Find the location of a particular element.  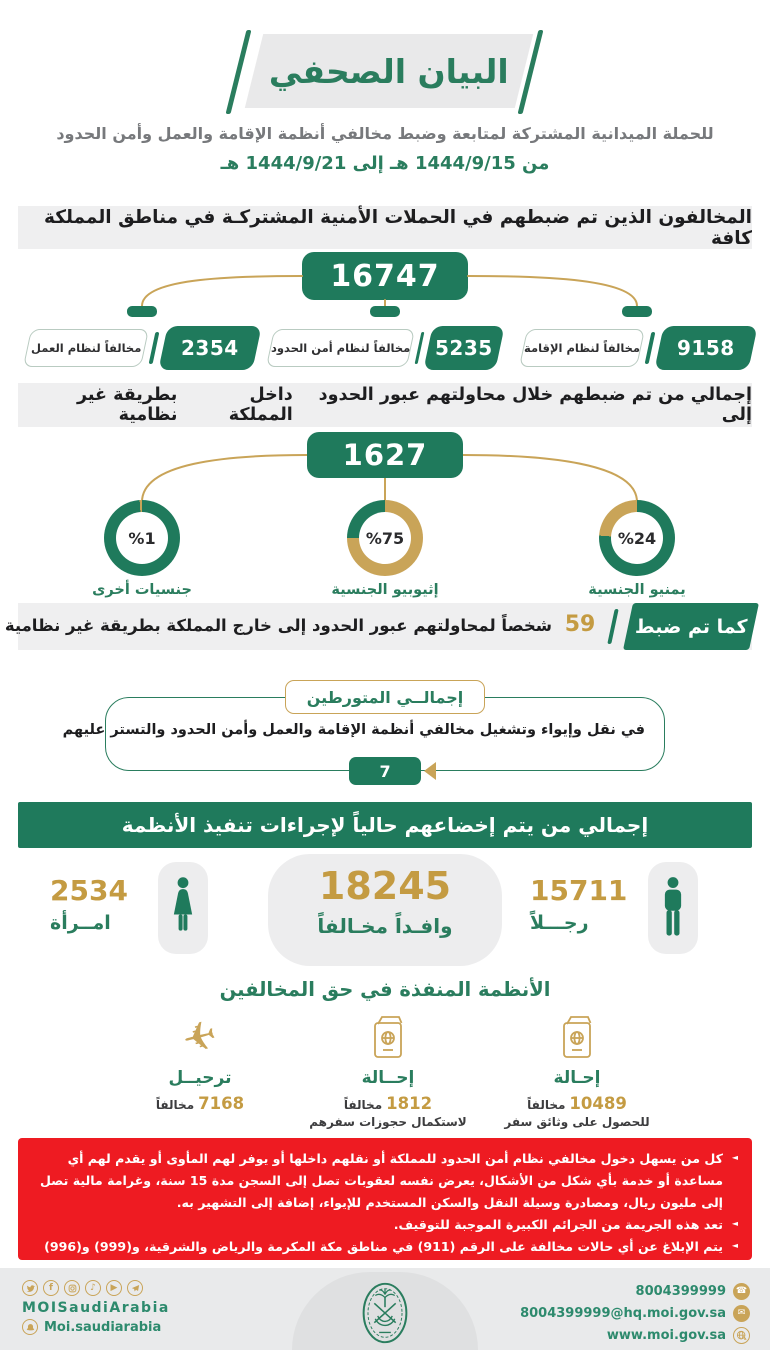

rule-title: إحــالة is located at coordinates (388, 1078).